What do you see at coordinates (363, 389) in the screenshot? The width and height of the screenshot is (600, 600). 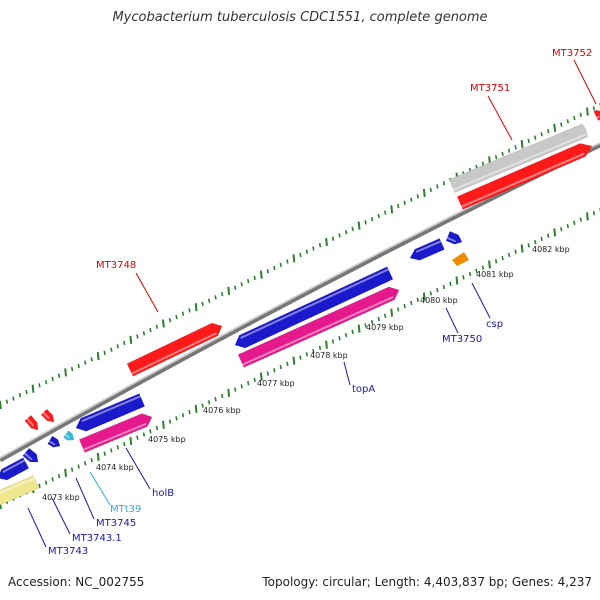 I see `gene-label-topa: topA` at bounding box center [363, 389].